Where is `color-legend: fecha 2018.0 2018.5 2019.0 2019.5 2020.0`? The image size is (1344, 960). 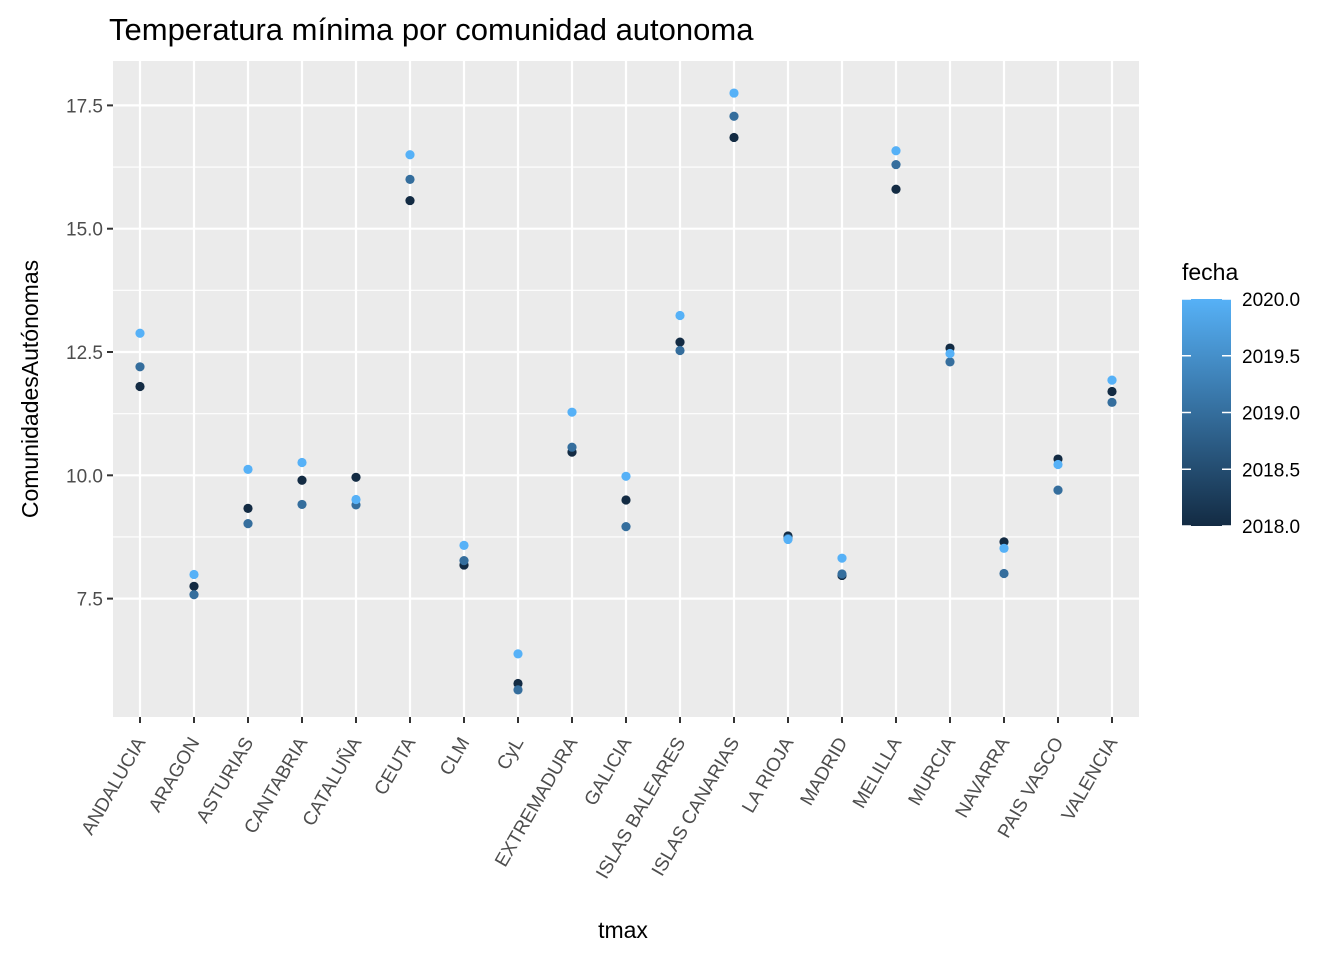 color-legend: fecha 2018.0 2018.5 2019.0 2019.5 2020.0 is located at coordinates (1241, 398).